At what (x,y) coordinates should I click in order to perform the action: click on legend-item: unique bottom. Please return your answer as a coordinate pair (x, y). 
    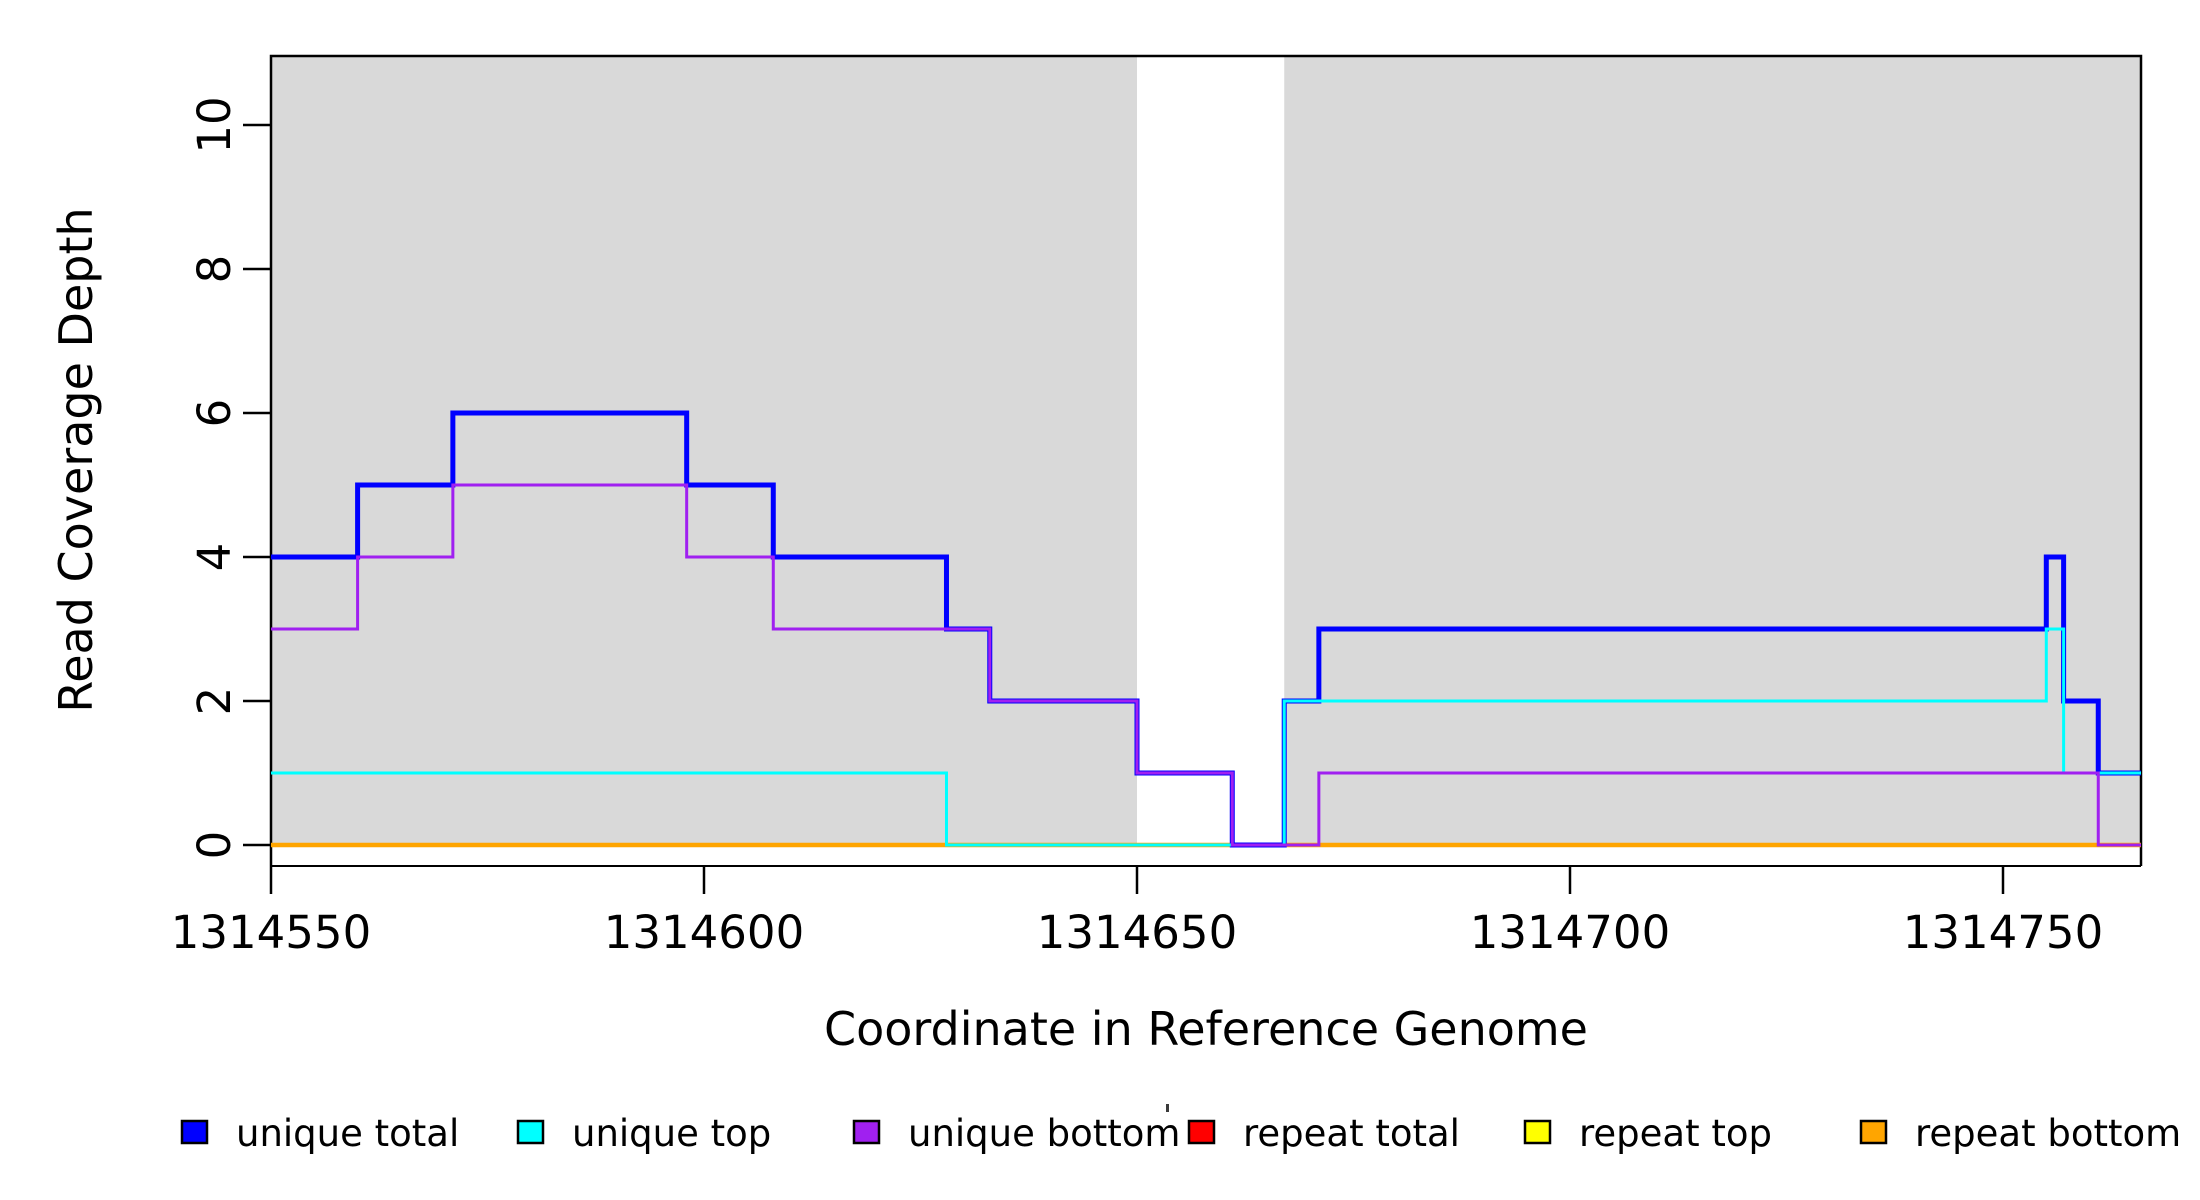
    Looking at the image, I should click on (1016, 1133).